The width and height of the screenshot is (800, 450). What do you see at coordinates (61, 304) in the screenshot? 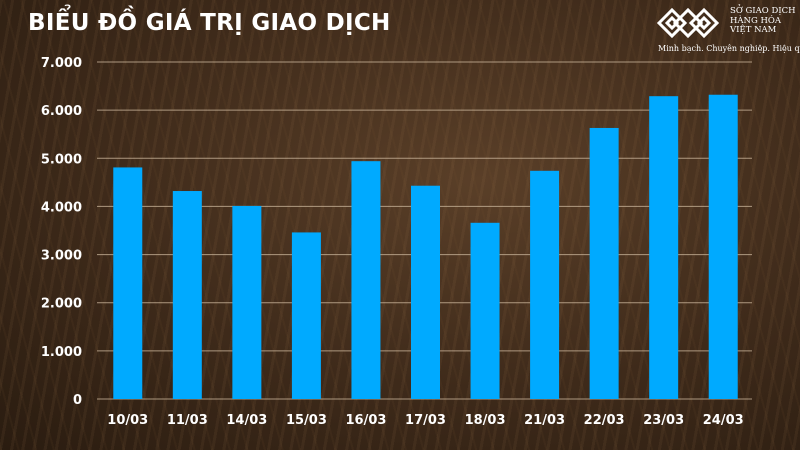
I see `y-tick-label: 2.000` at bounding box center [61, 304].